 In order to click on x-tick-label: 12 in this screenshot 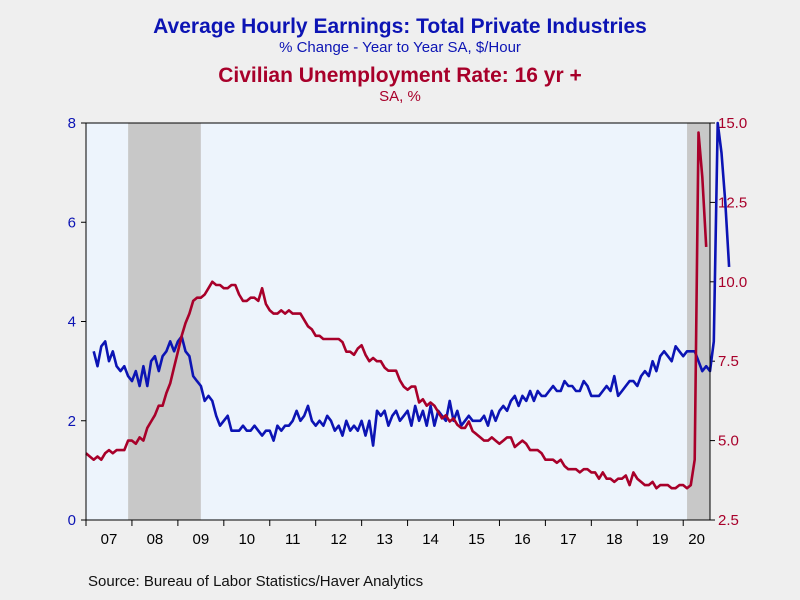, I will do `click(338, 539)`.